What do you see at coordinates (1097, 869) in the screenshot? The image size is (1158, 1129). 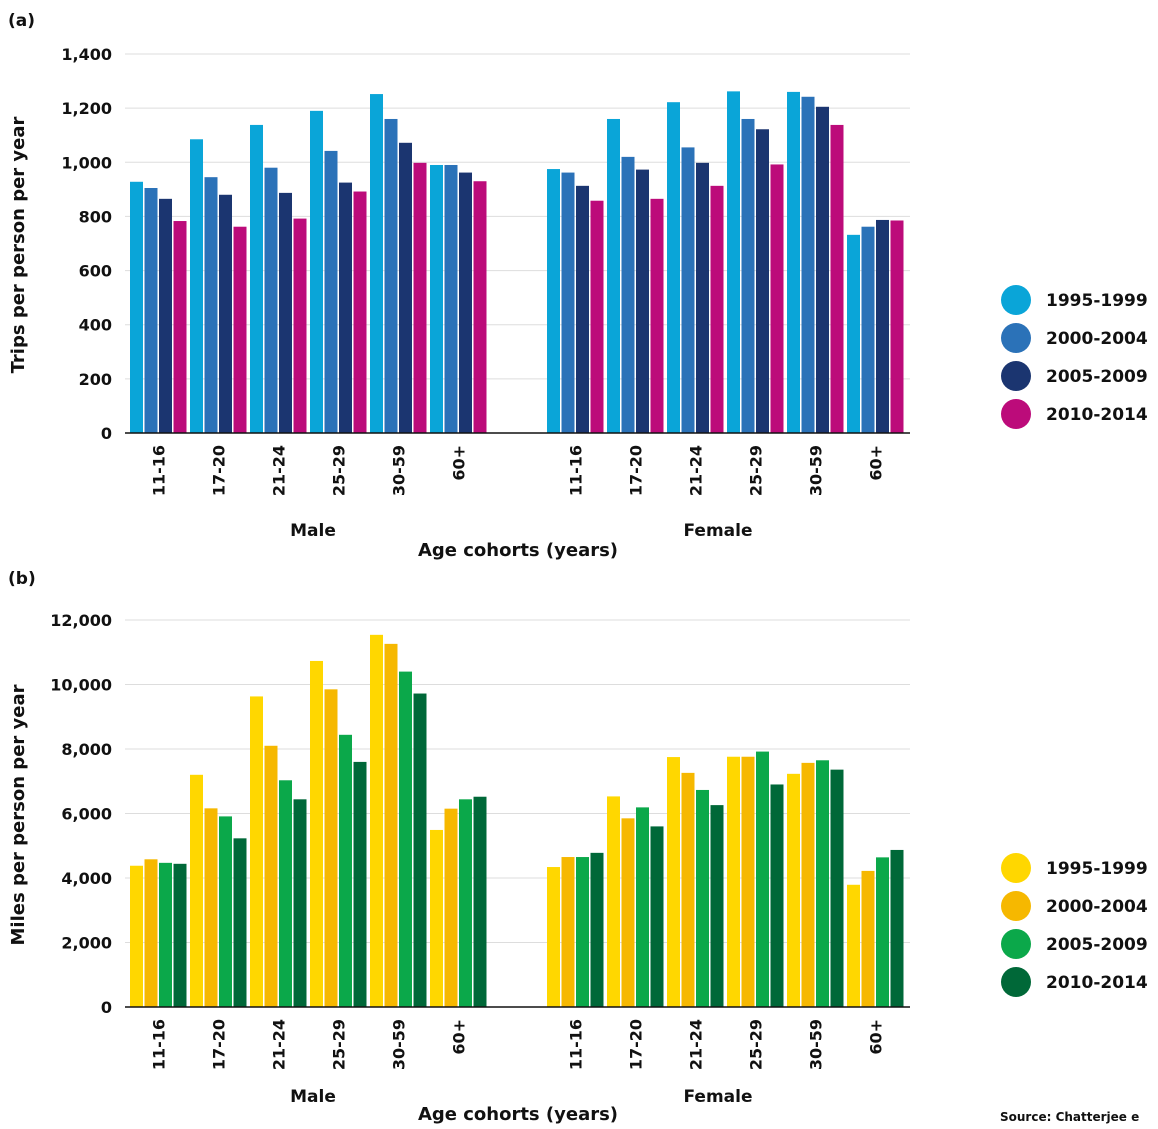 I see `panel-b-legend-label: 1995-1999` at bounding box center [1097, 869].